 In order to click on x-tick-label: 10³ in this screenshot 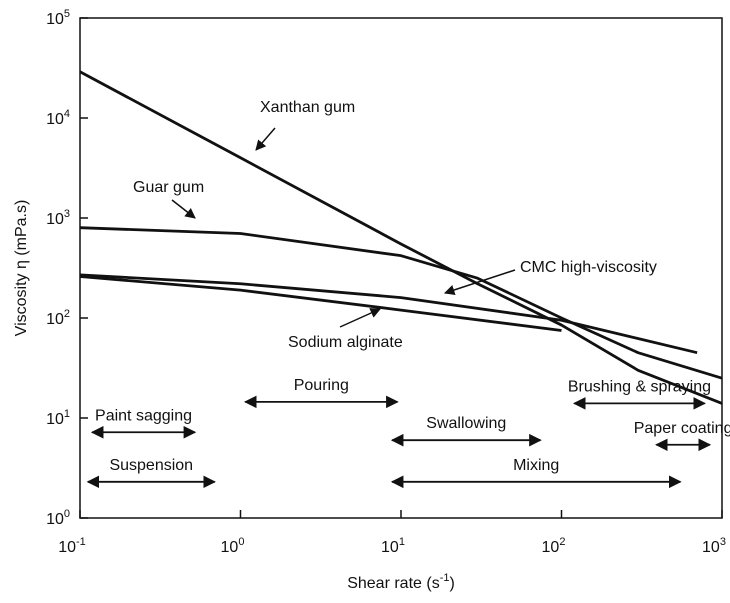, I will do `click(714, 546)`.